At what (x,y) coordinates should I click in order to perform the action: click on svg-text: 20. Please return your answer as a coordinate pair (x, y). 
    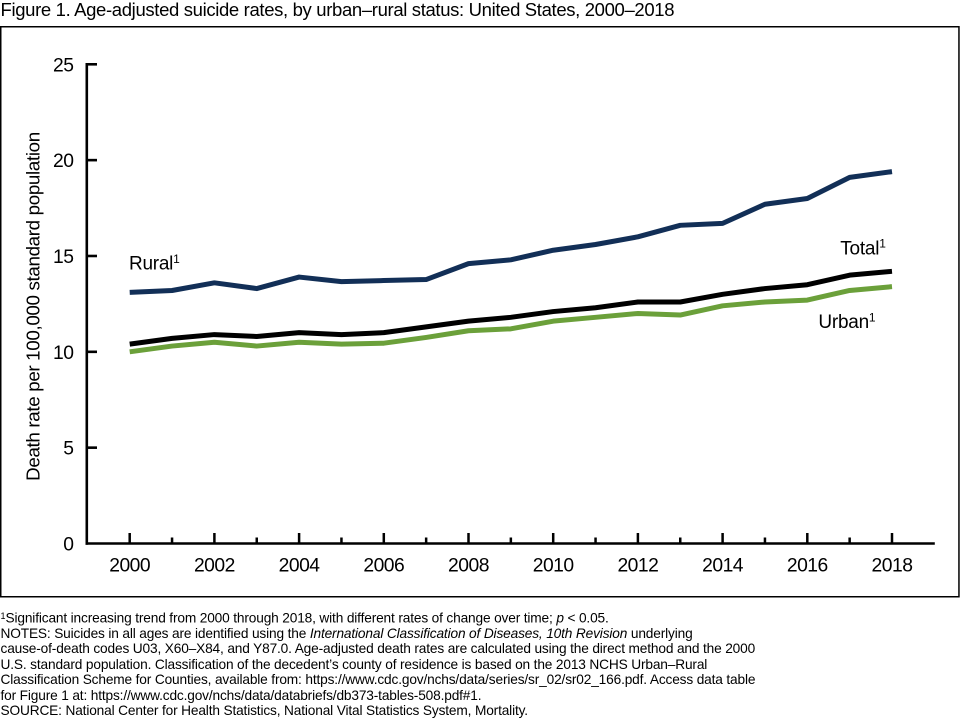
    Looking at the image, I should click on (63, 161).